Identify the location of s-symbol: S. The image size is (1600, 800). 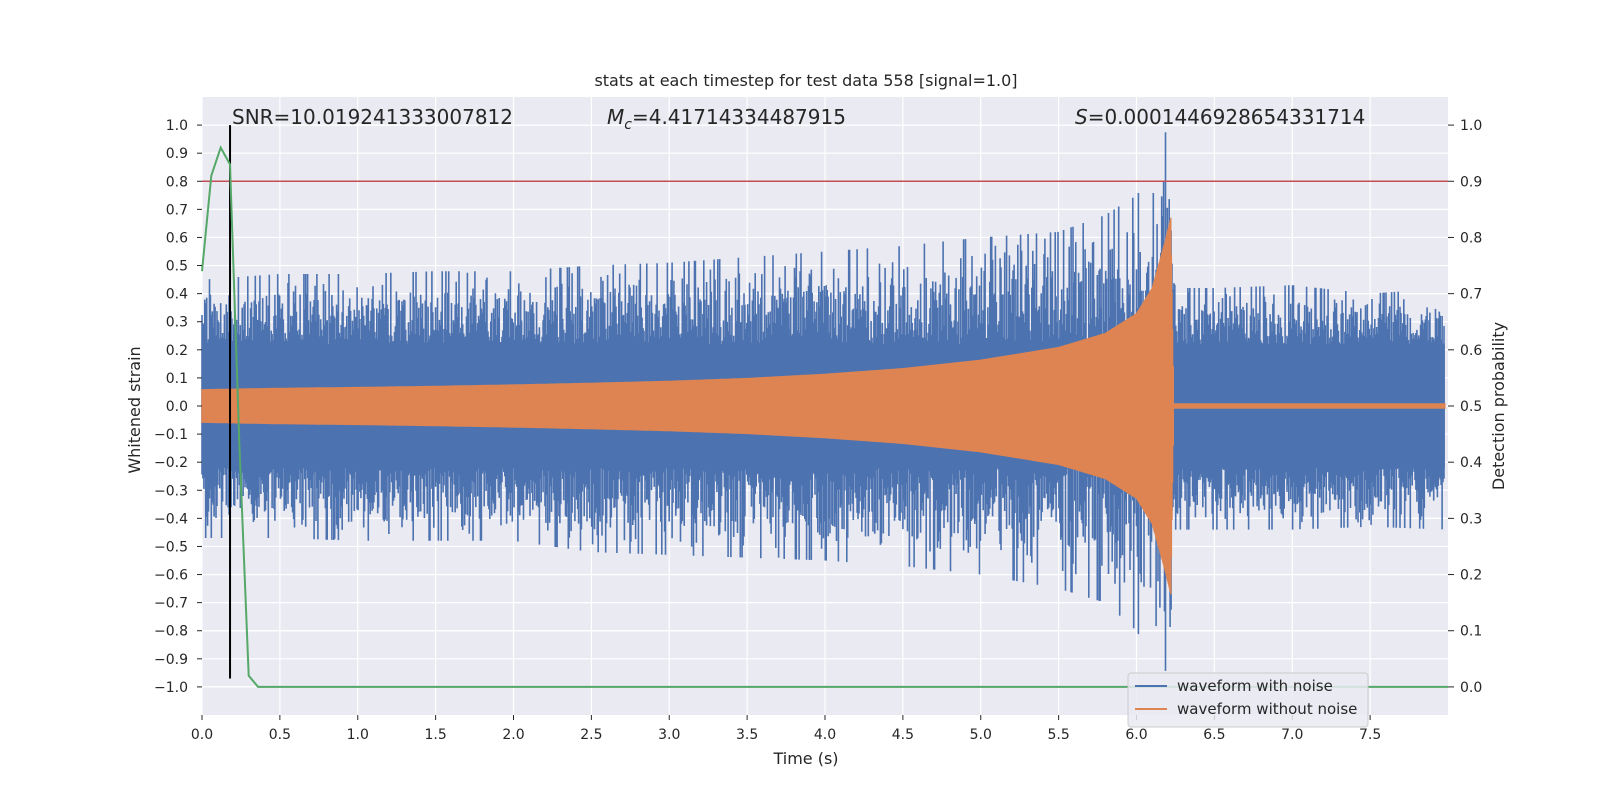
(1081, 117).